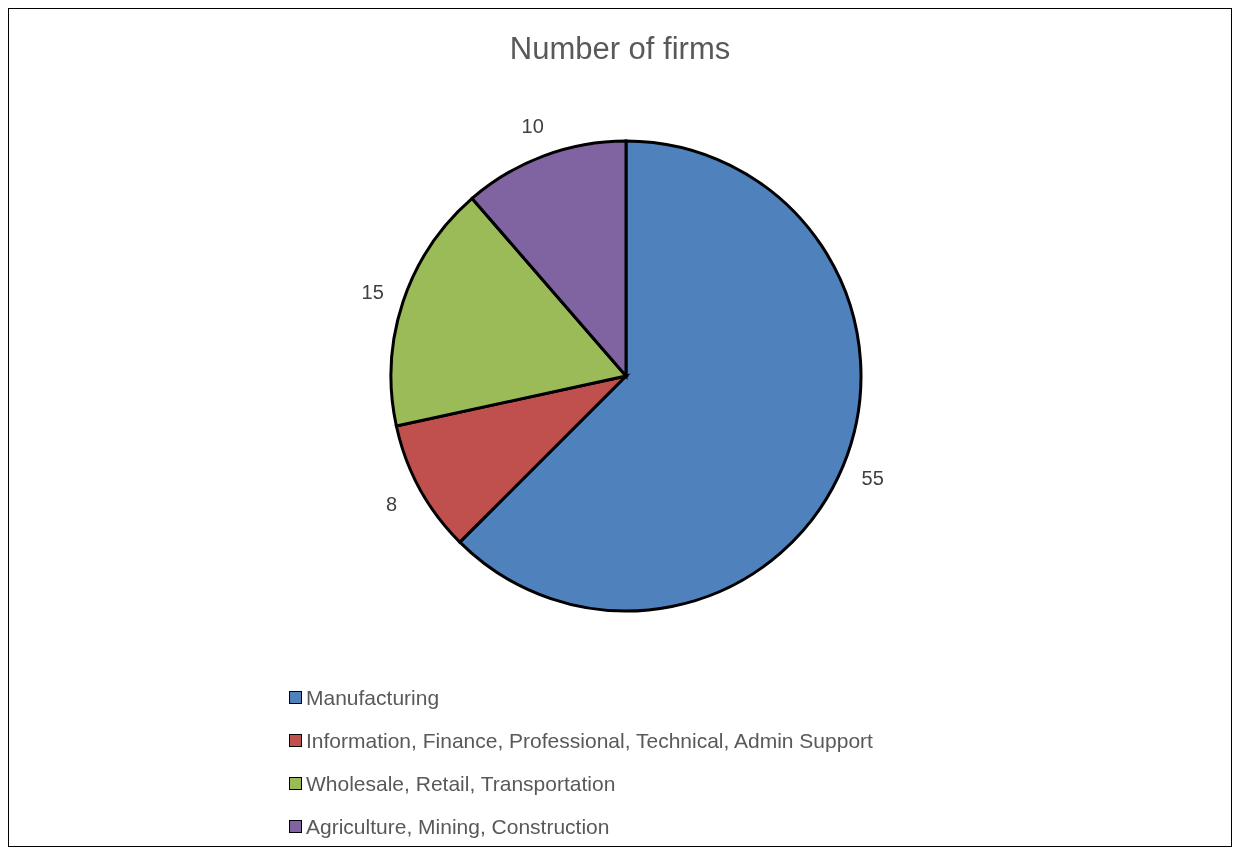 The image size is (1240, 855). Describe the element at coordinates (372, 291) in the screenshot. I see `data-label: 15` at that location.